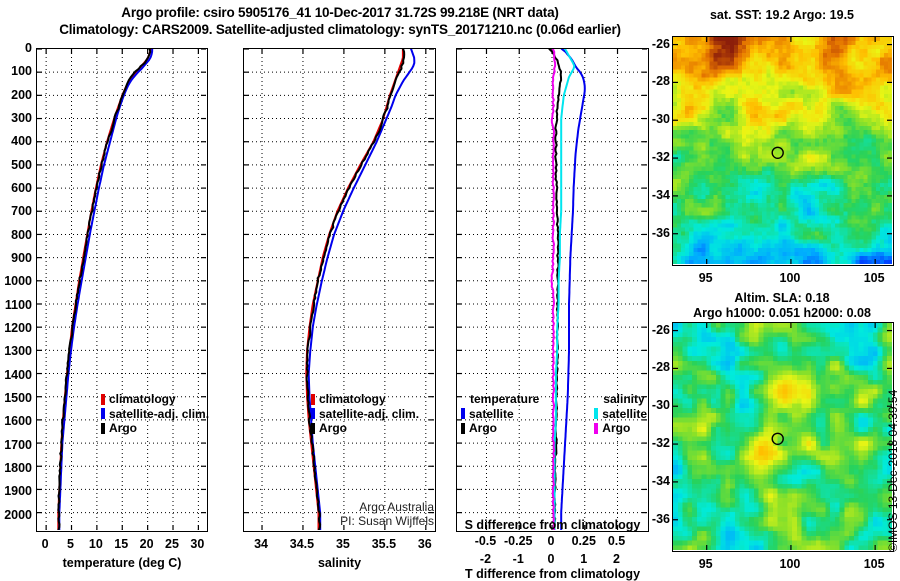 Image resolution: width=900 pixels, height=581 pixels. Describe the element at coordinates (18, 398) in the screenshot. I see `depth-tick-label: 1500` at that location.